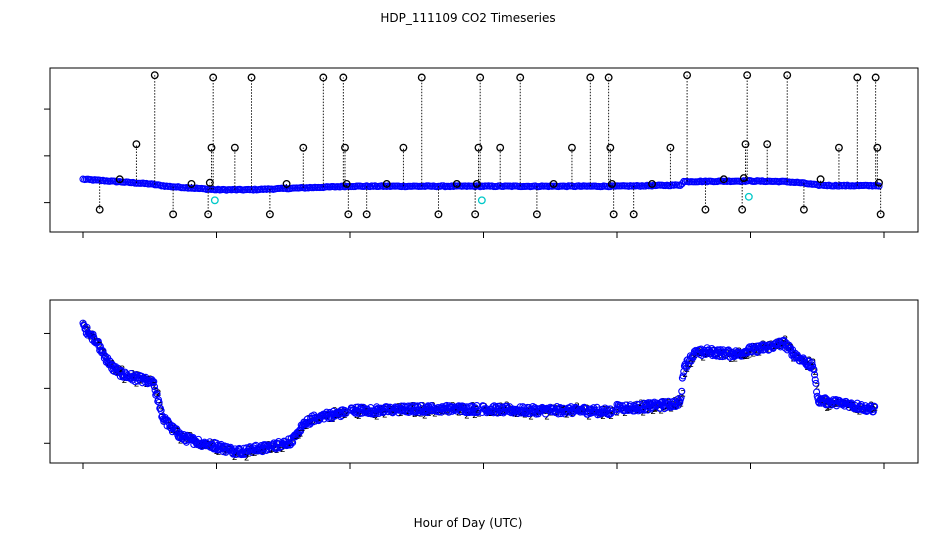 The width and height of the screenshot is (936, 544). What do you see at coordinates (467, 18) in the screenshot?
I see `chart-title: HDP_111109 CO2 Timeseries` at bounding box center [467, 18].